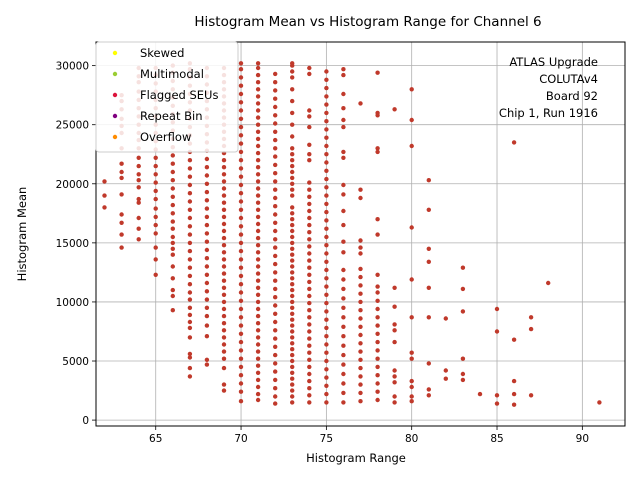 The width and height of the screenshot is (640, 480). What do you see at coordinates (115, 137) in the screenshot?
I see `legend-marker` at bounding box center [115, 137].